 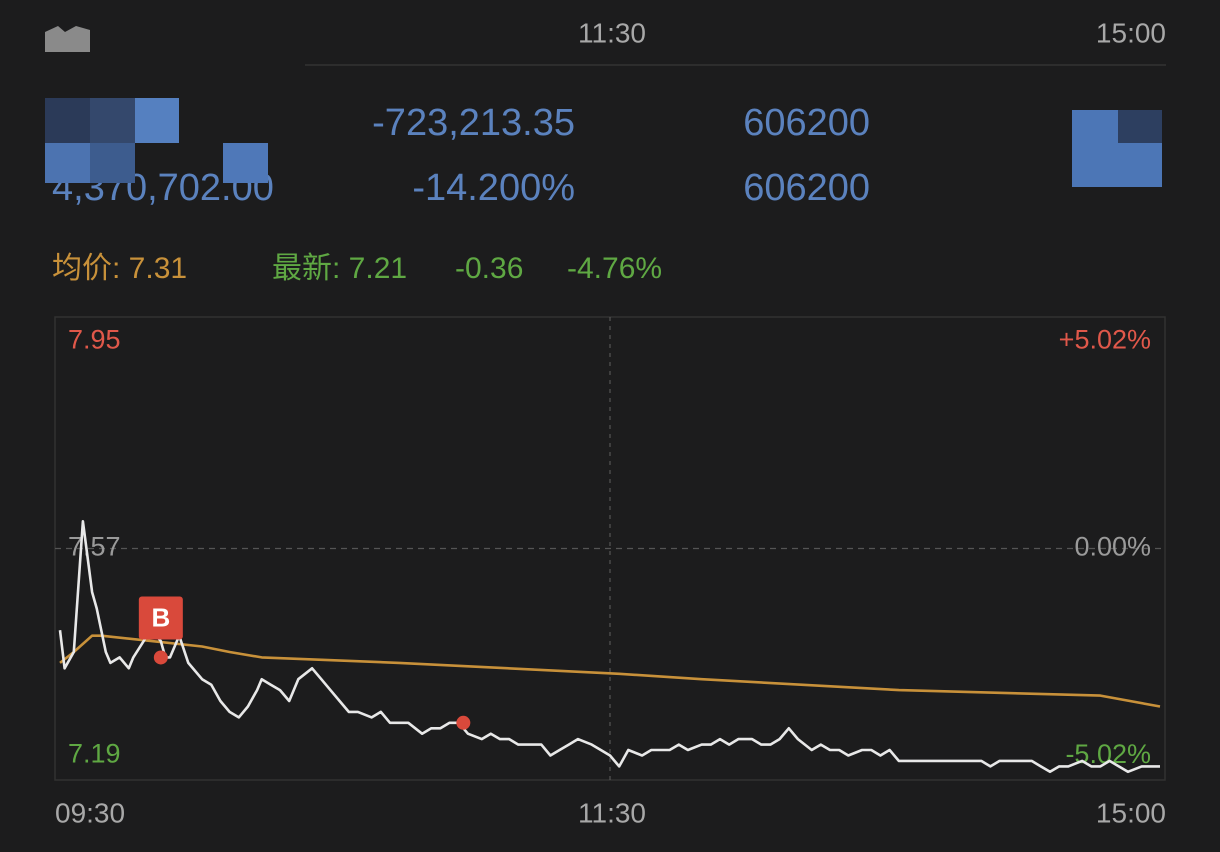 What do you see at coordinates (1112, 547) in the screenshot?
I see `y2-tick-label: 0.00%` at bounding box center [1112, 547].